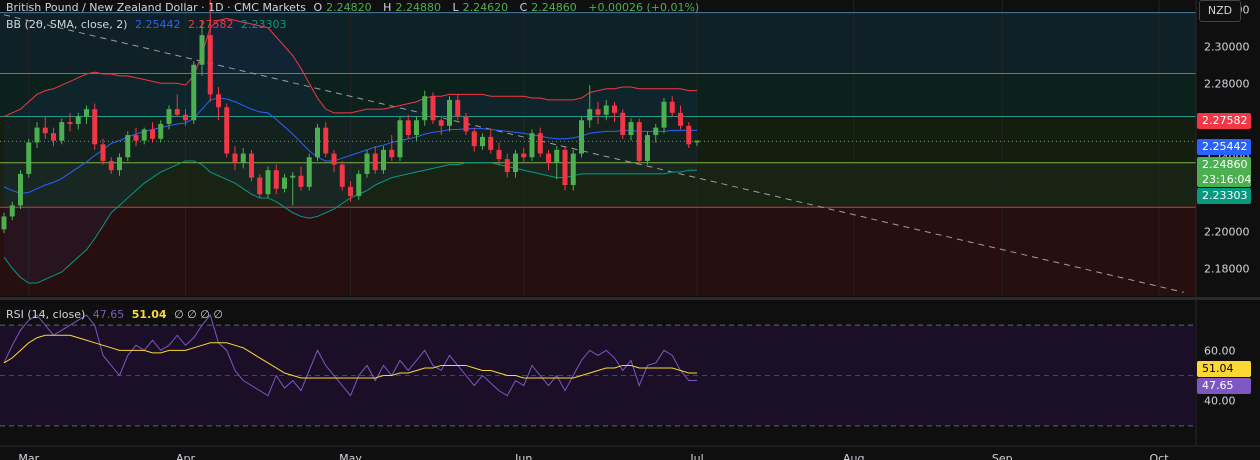  Describe the element at coordinates (1227, 231) in the screenshot. I see `price-tick-label: 2.20000` at that location.